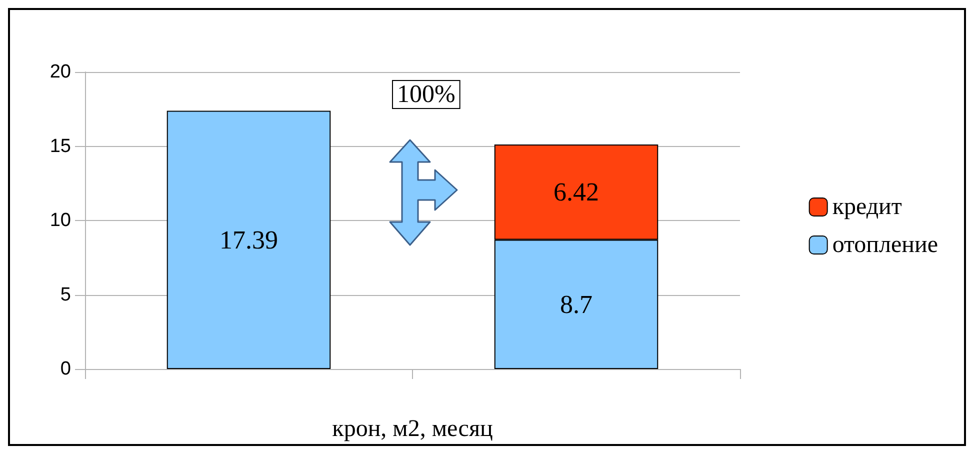  Describe the element at coordinates (885, 245) in the screenshot. I see `legend-label: отопление` at that location.